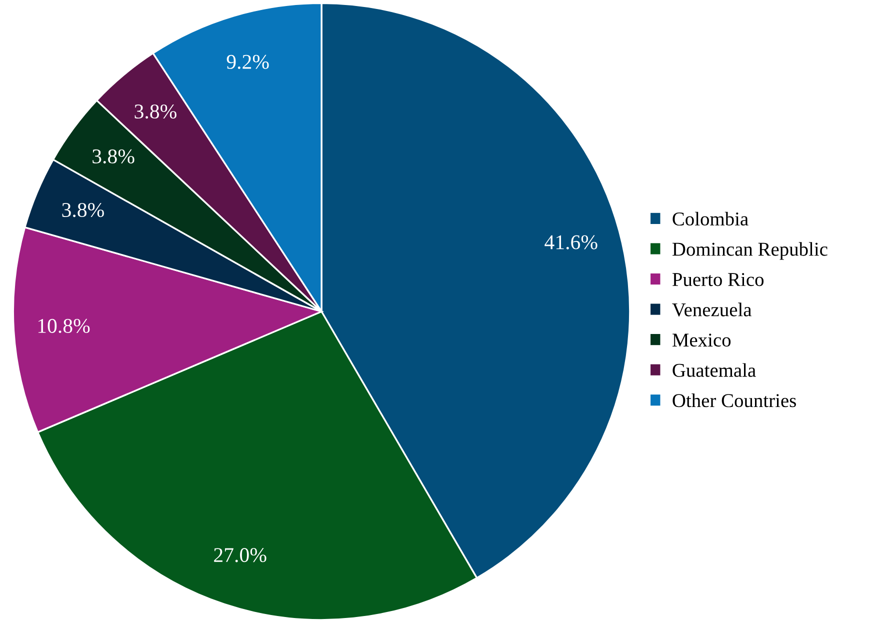 This screenshot has height=623, width=869. I want to click on legend-label: Colombia, so click(710, 219).